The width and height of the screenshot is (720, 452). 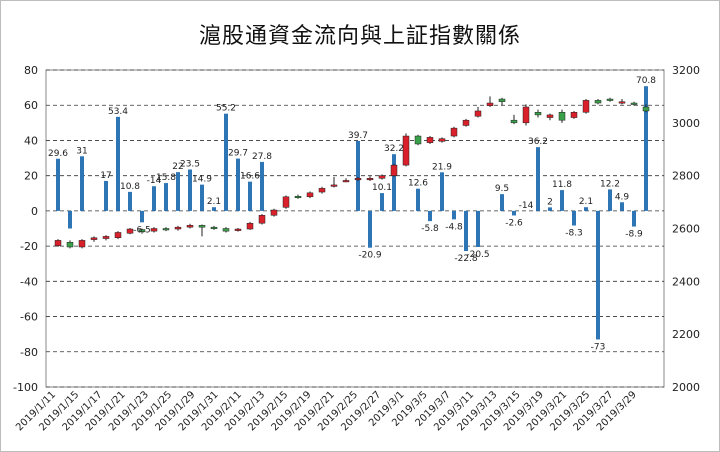 I want to click on data-label: 12.6, so click(x=418, y=184).